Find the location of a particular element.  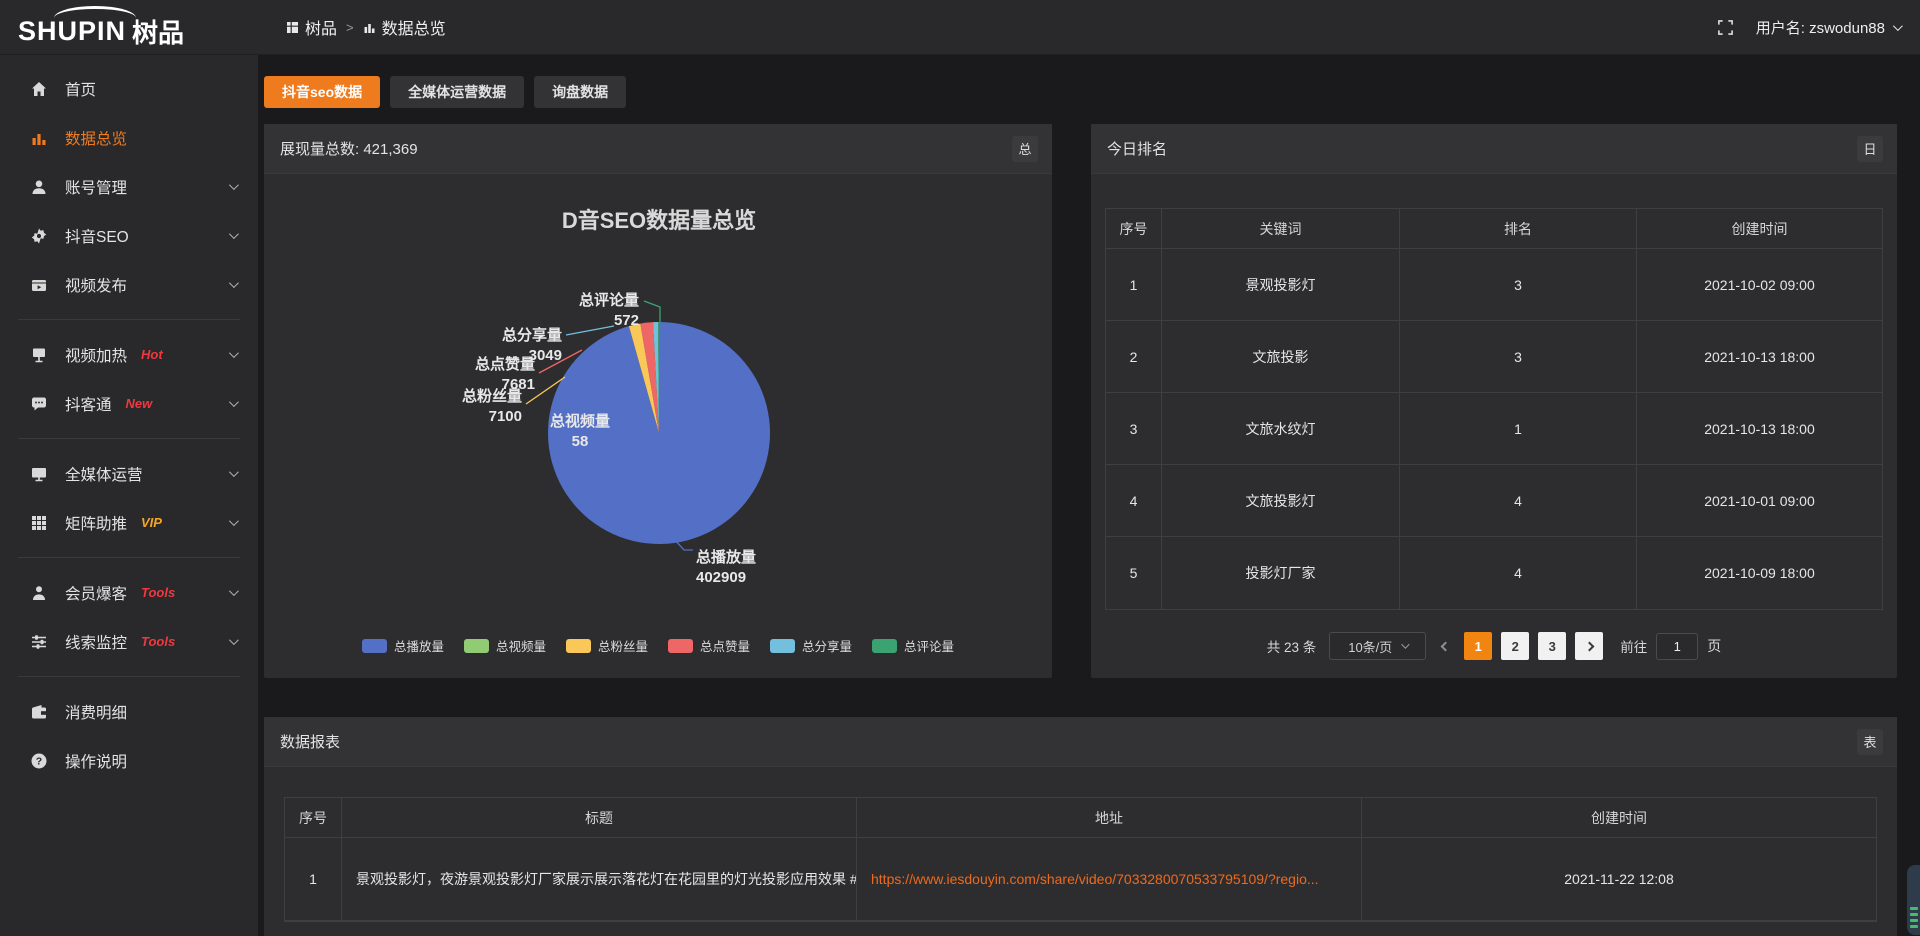

column-header: 序号 is located at coordinates (1134, 229).